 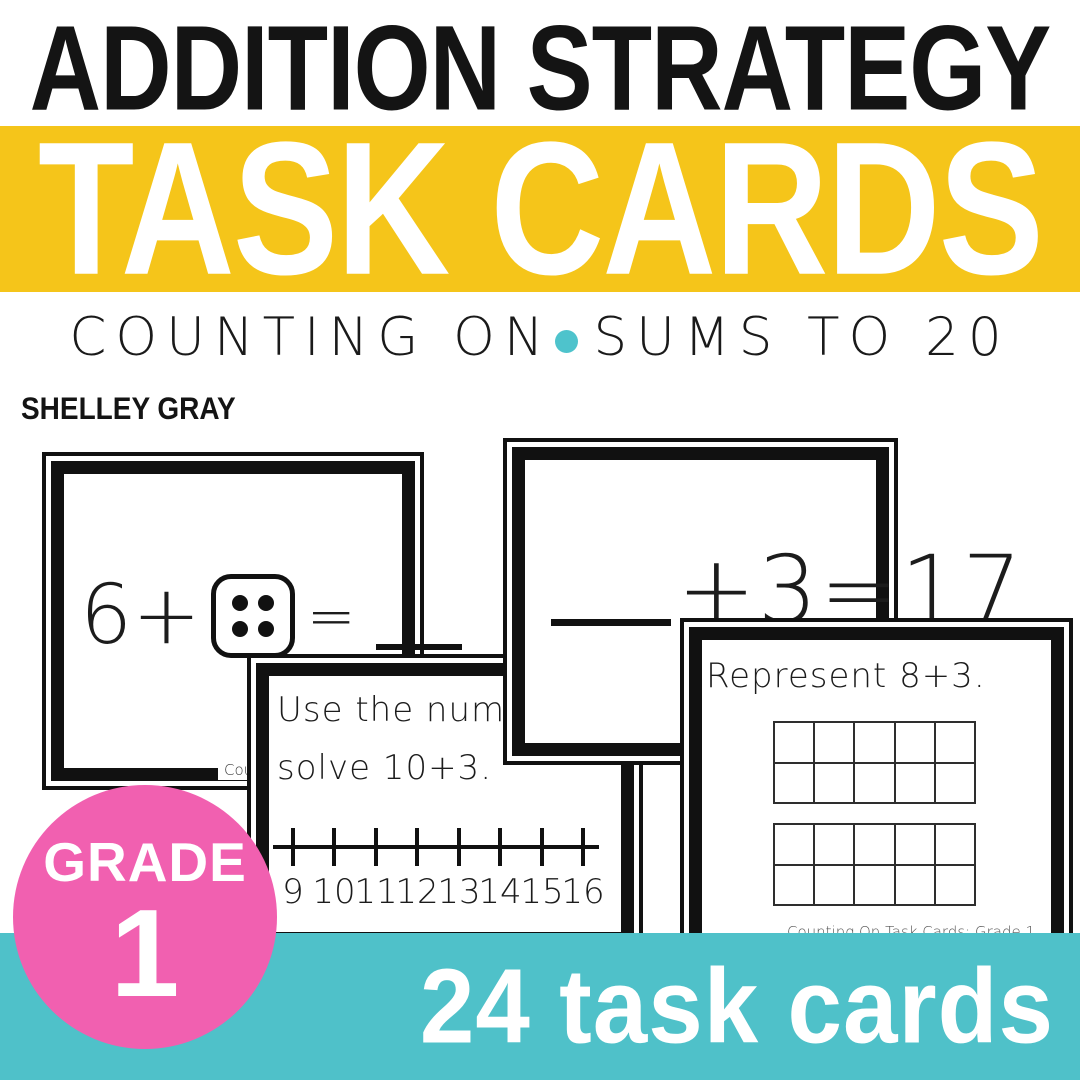 What do you see at coordinates (542, 892) in the screenshot?
I see `tick-label: 15` at bounding box center [542, 892].